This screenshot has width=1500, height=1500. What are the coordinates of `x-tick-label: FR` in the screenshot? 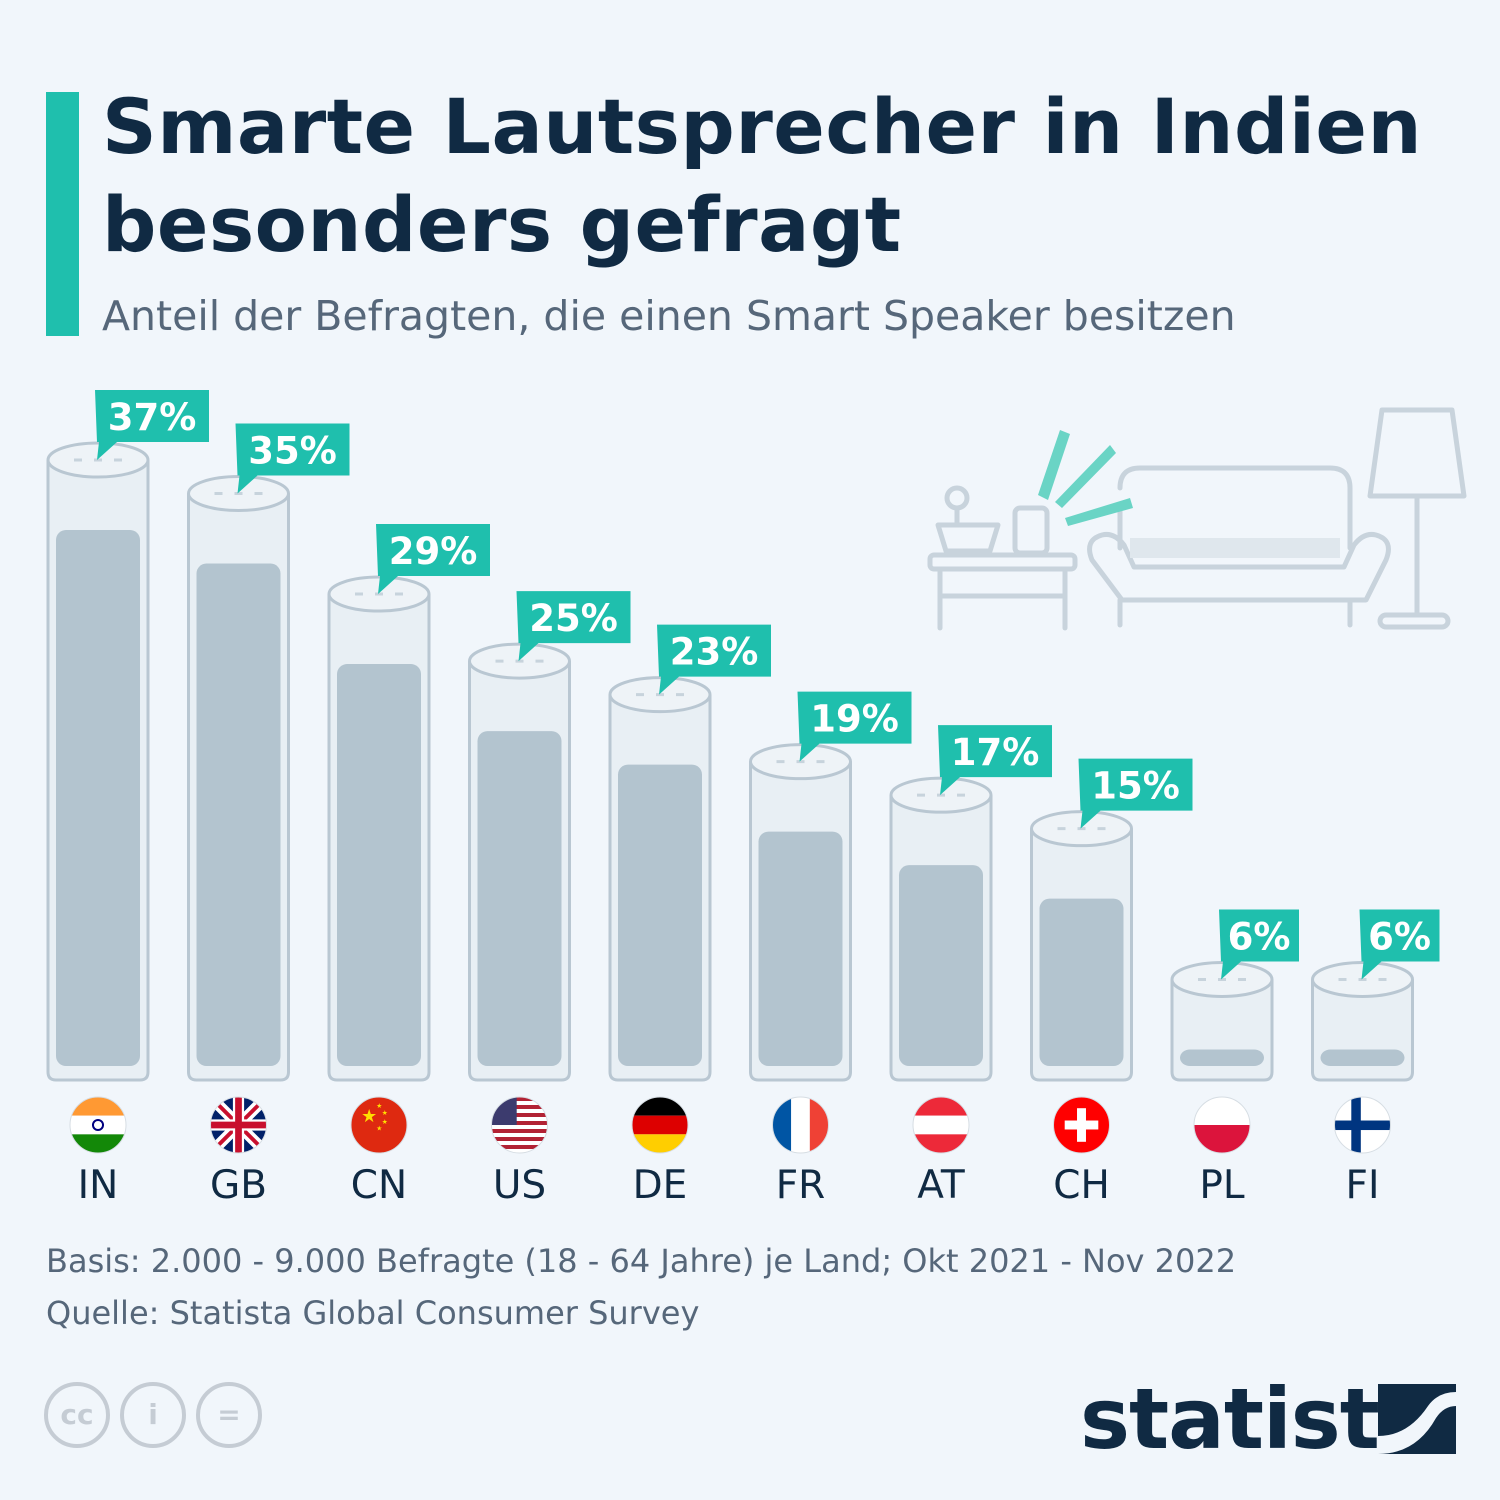 It's located at (801, 1185).